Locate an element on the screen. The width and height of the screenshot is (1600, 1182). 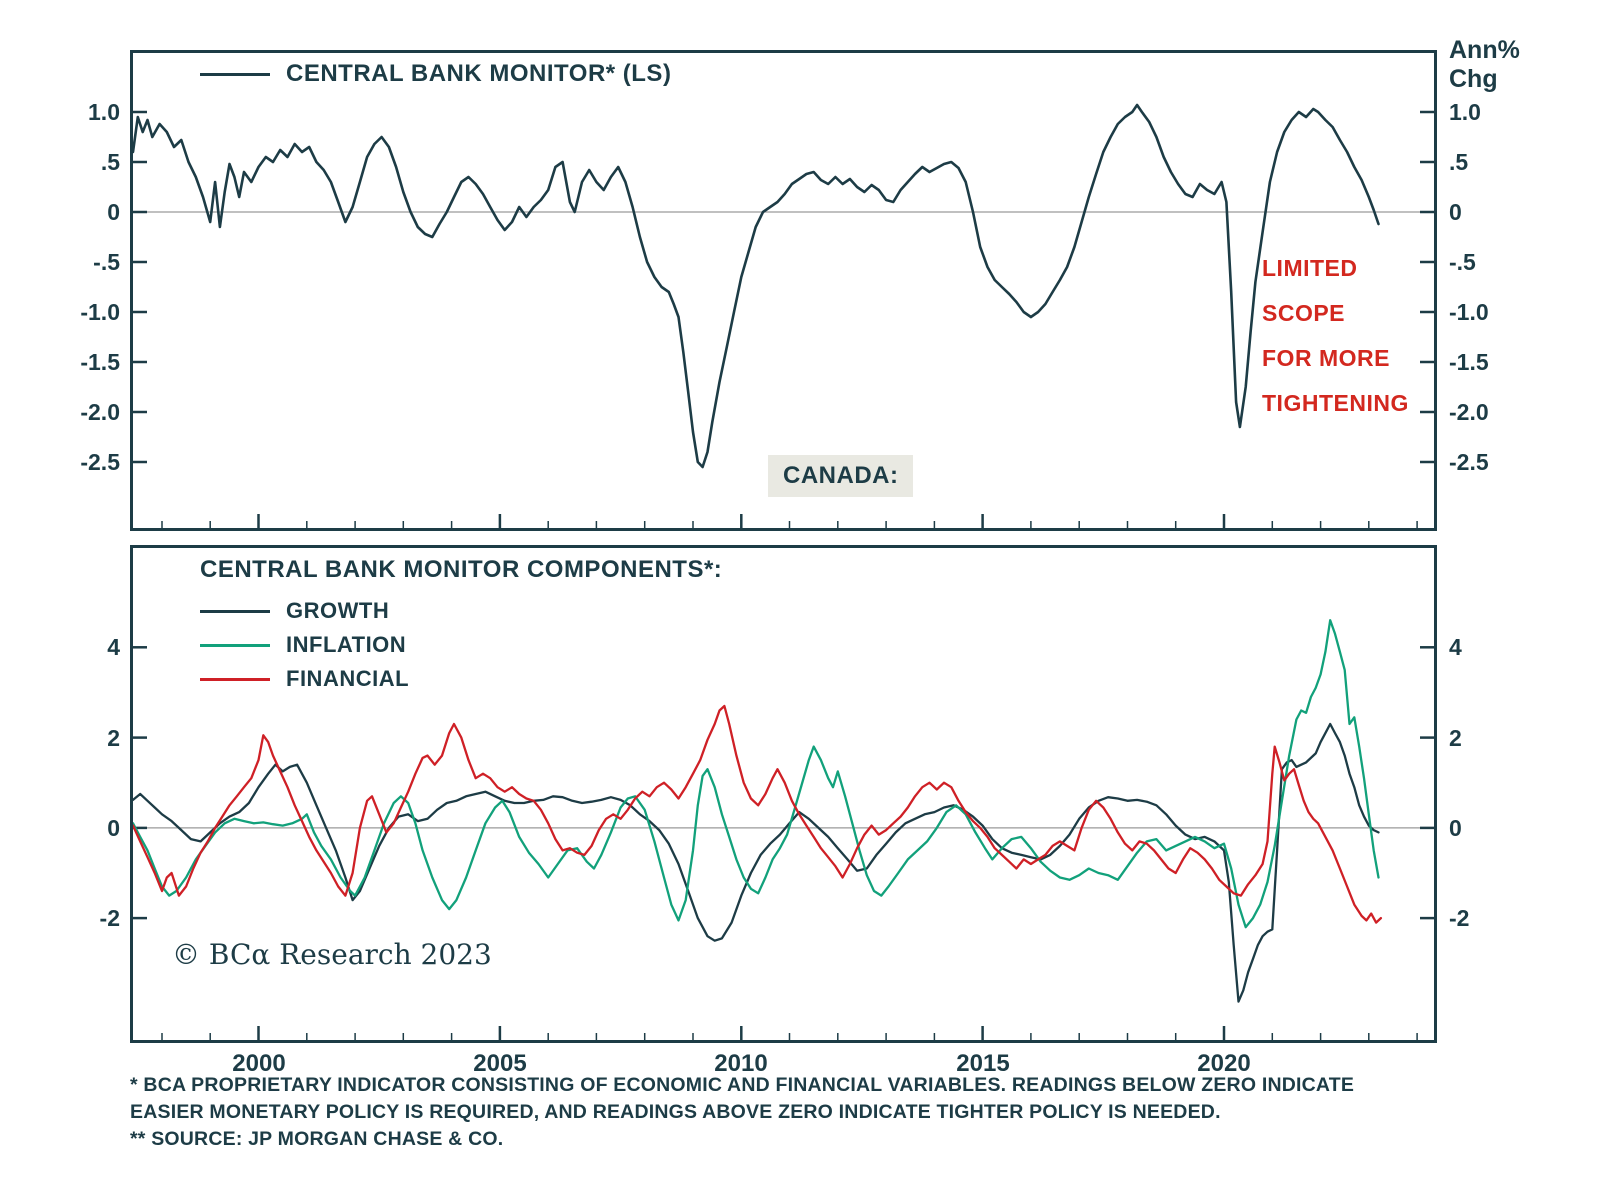
y-tick-label-left: -2.5 is located at coordinates (100, 462).